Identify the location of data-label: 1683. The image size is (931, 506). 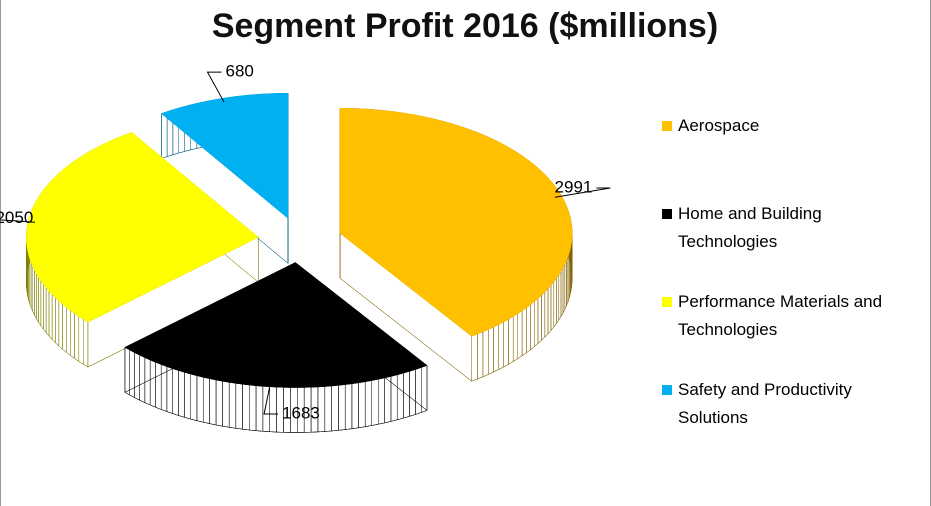
(301, 413).